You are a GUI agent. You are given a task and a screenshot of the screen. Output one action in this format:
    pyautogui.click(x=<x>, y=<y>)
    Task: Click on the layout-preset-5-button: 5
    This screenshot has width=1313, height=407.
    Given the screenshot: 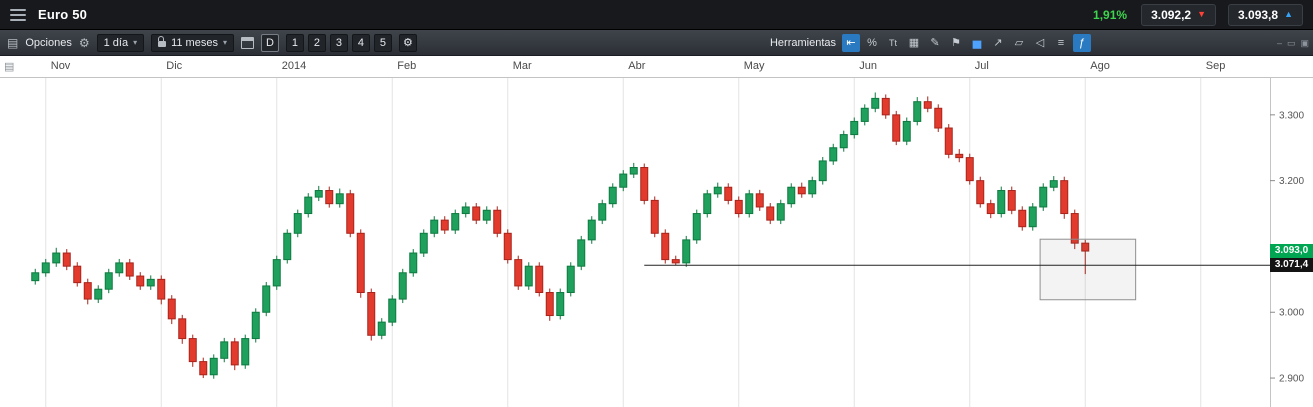 What is the action you would take?
    pyautogui.click(x=382, y=42)
    